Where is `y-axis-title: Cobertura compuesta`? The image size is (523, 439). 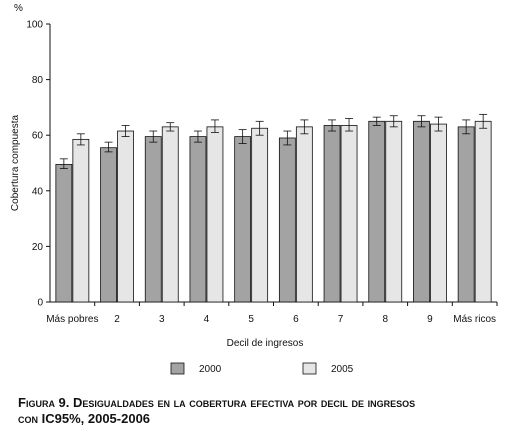
y-axis-title: Cobertura compuesta is located at coordinates (15, 162).